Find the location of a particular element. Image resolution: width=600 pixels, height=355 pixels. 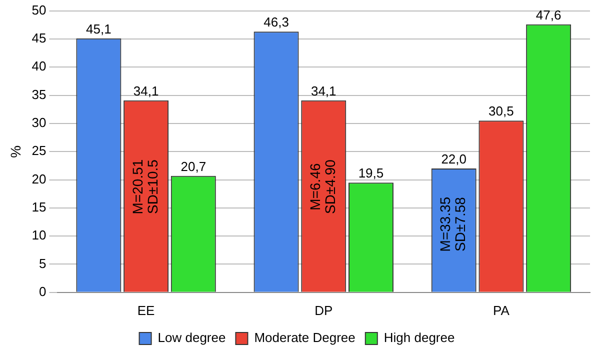

data-label: 45,1 is located at coordinates (99, 28).